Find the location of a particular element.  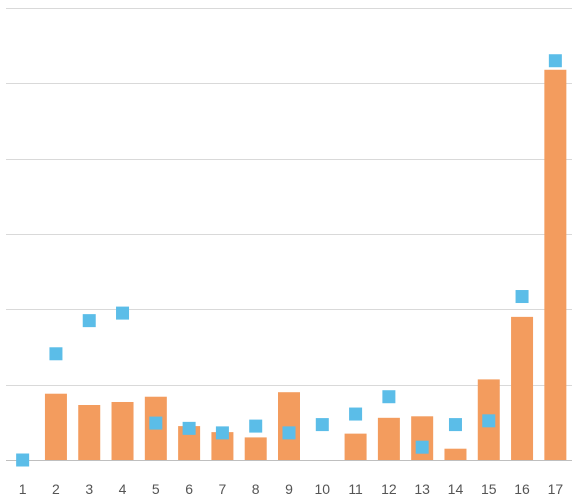

x-tick-label-9: 9 is located at coordinates (289, 489).